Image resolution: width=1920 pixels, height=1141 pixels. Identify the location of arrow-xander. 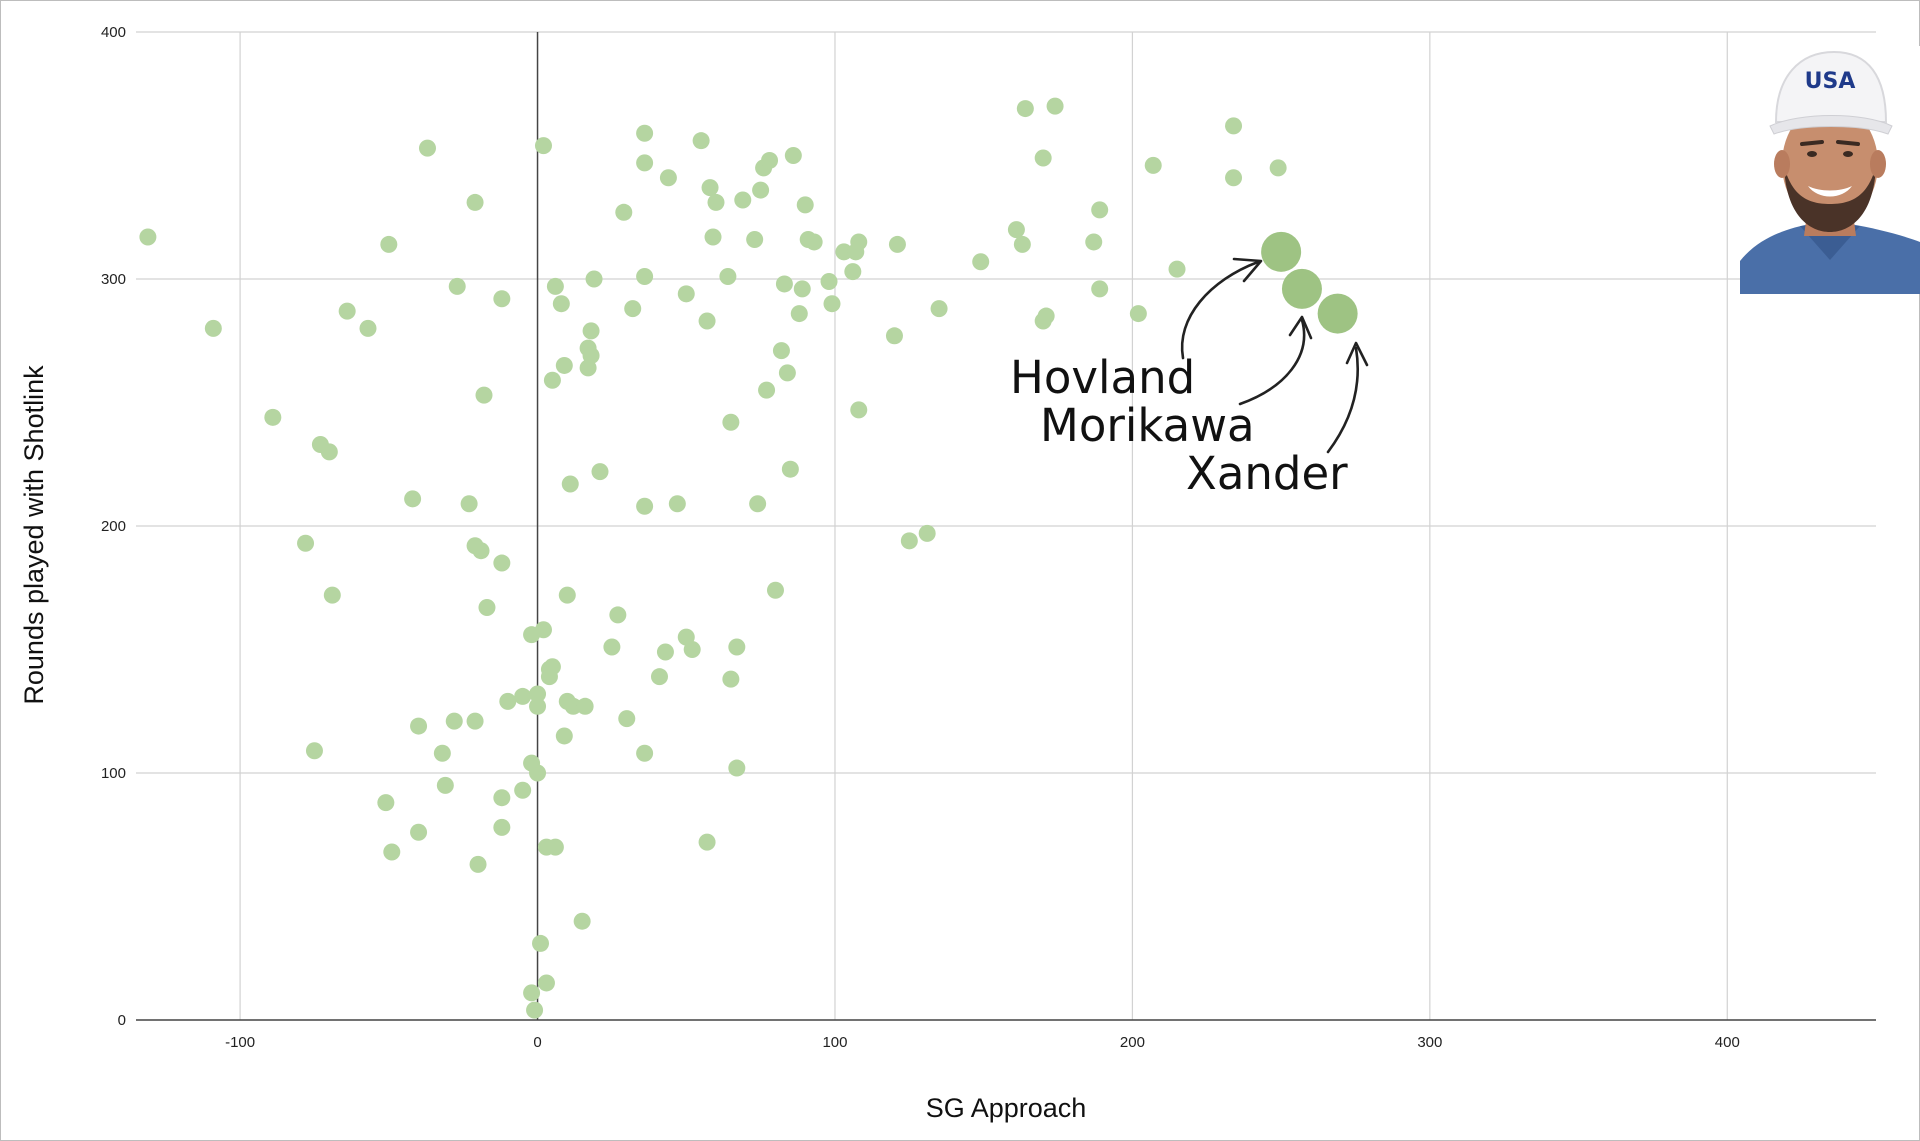
(1342, 400).